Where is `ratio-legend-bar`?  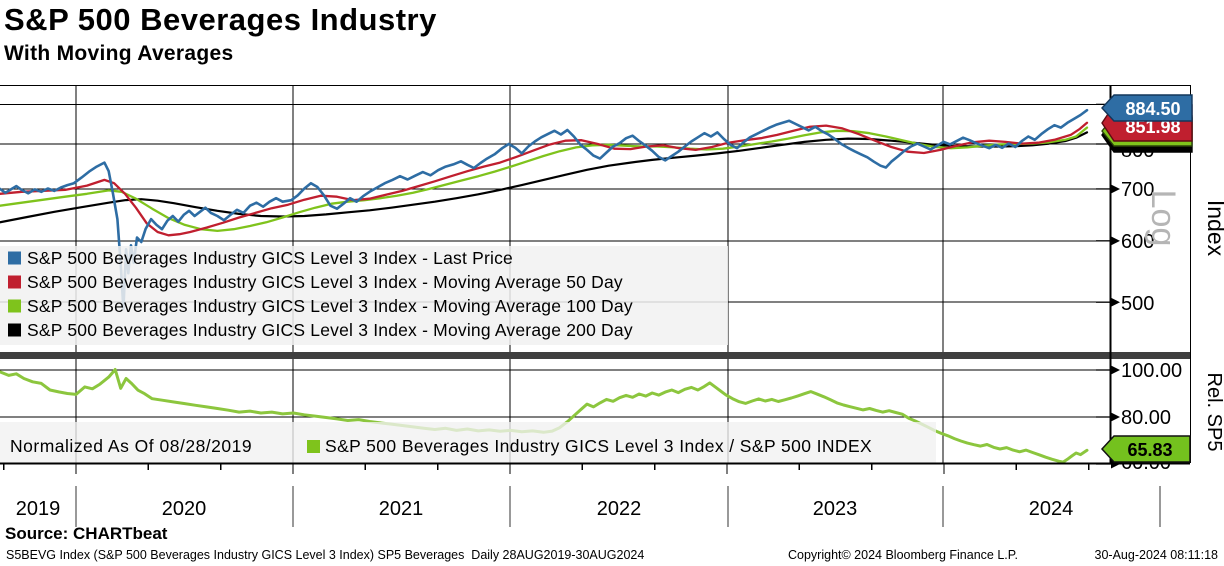
ratio-legend-bar is located at coordinates (468, 443).